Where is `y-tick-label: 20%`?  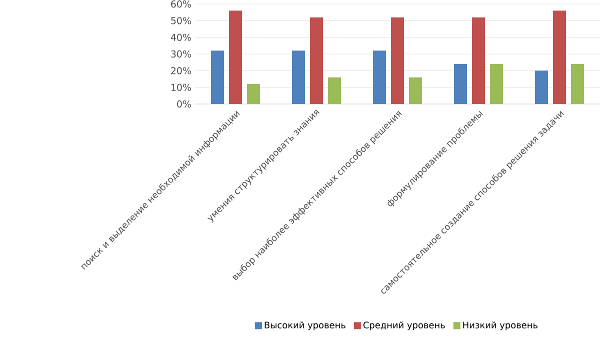 y-tick-label: 20% is located at coordinates (181, 70).